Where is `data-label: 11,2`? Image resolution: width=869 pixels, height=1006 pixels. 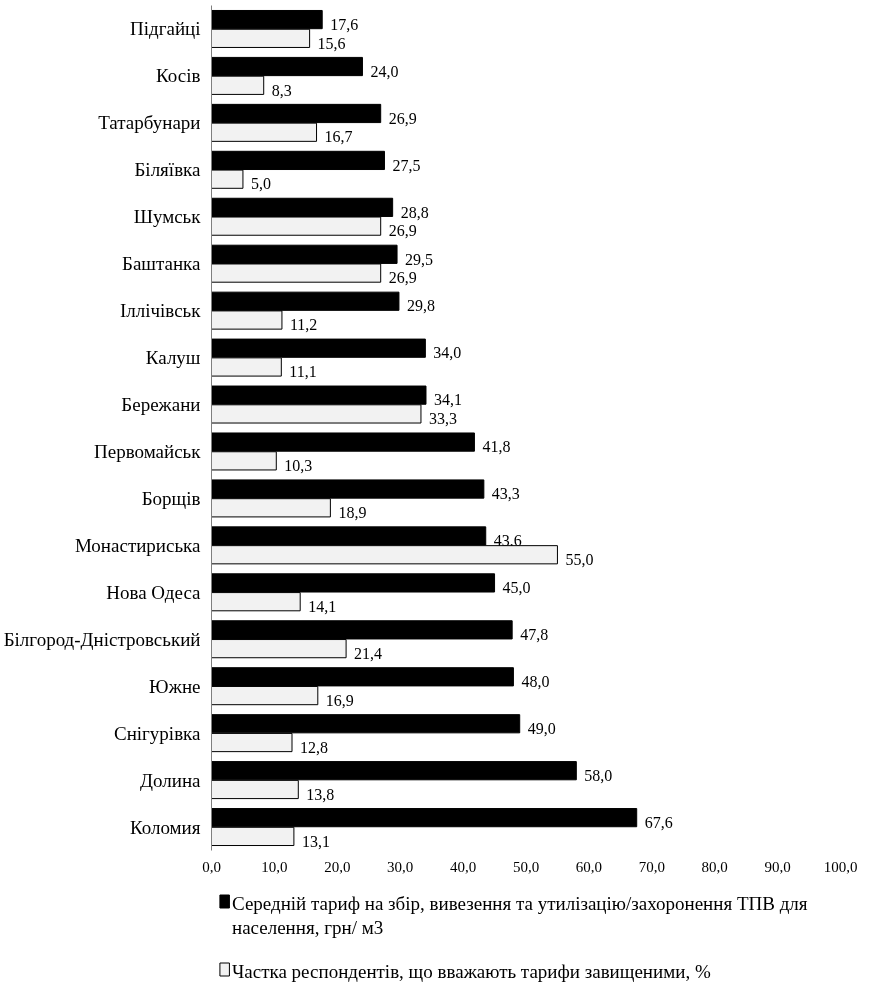
data-label: 11,2 is located at coordinates (303, 325).